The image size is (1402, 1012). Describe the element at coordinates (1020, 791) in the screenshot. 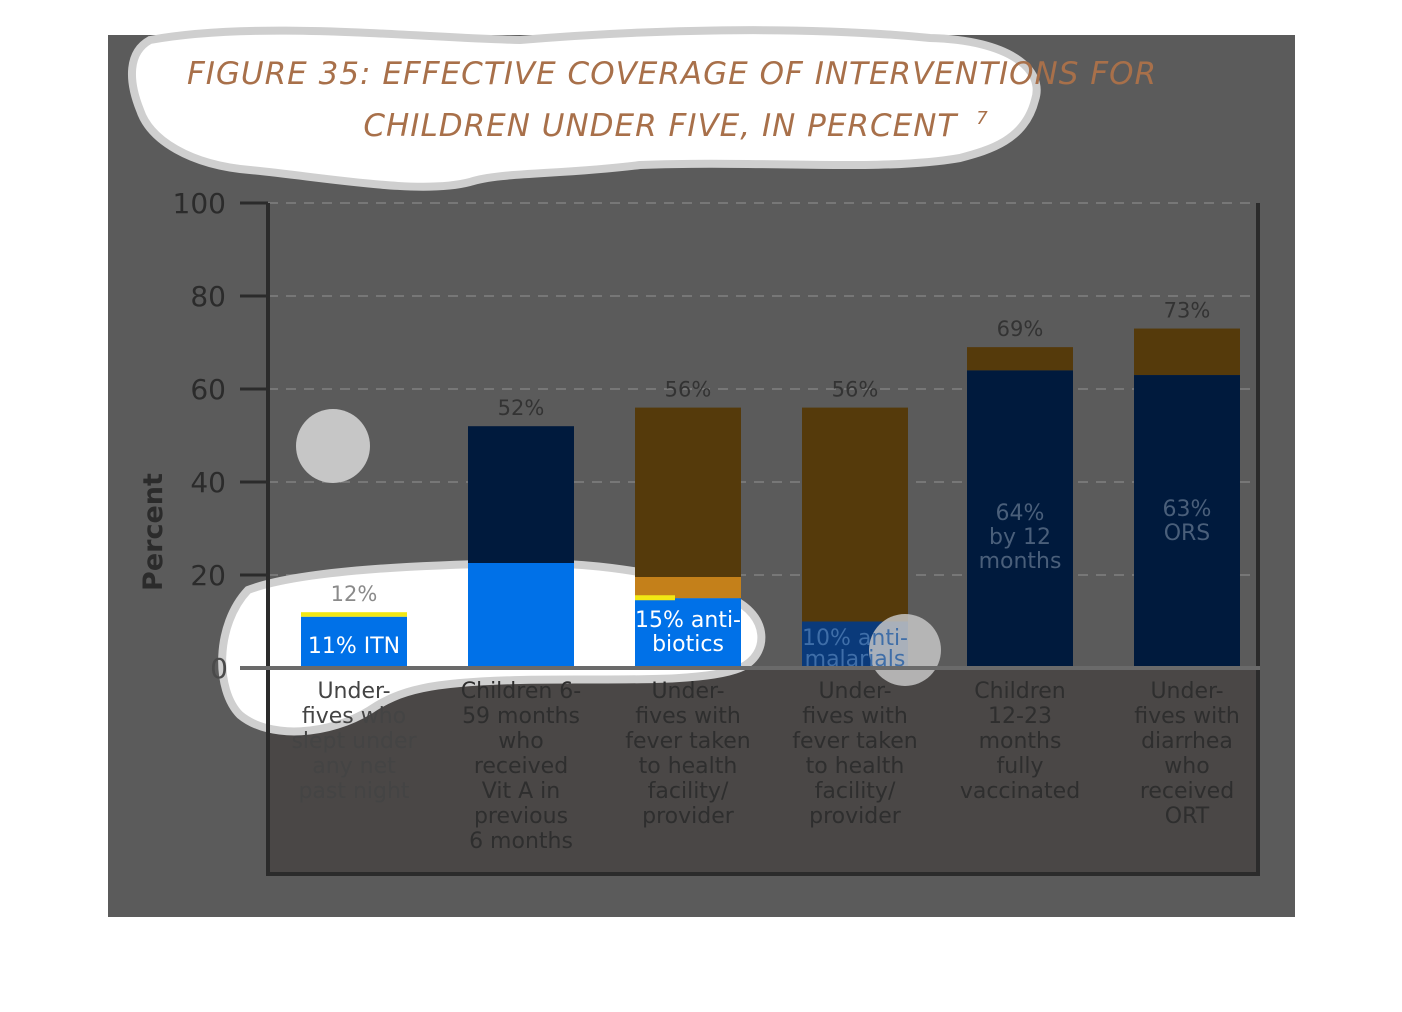

I see `x-category-label: vaccinated` at that location.